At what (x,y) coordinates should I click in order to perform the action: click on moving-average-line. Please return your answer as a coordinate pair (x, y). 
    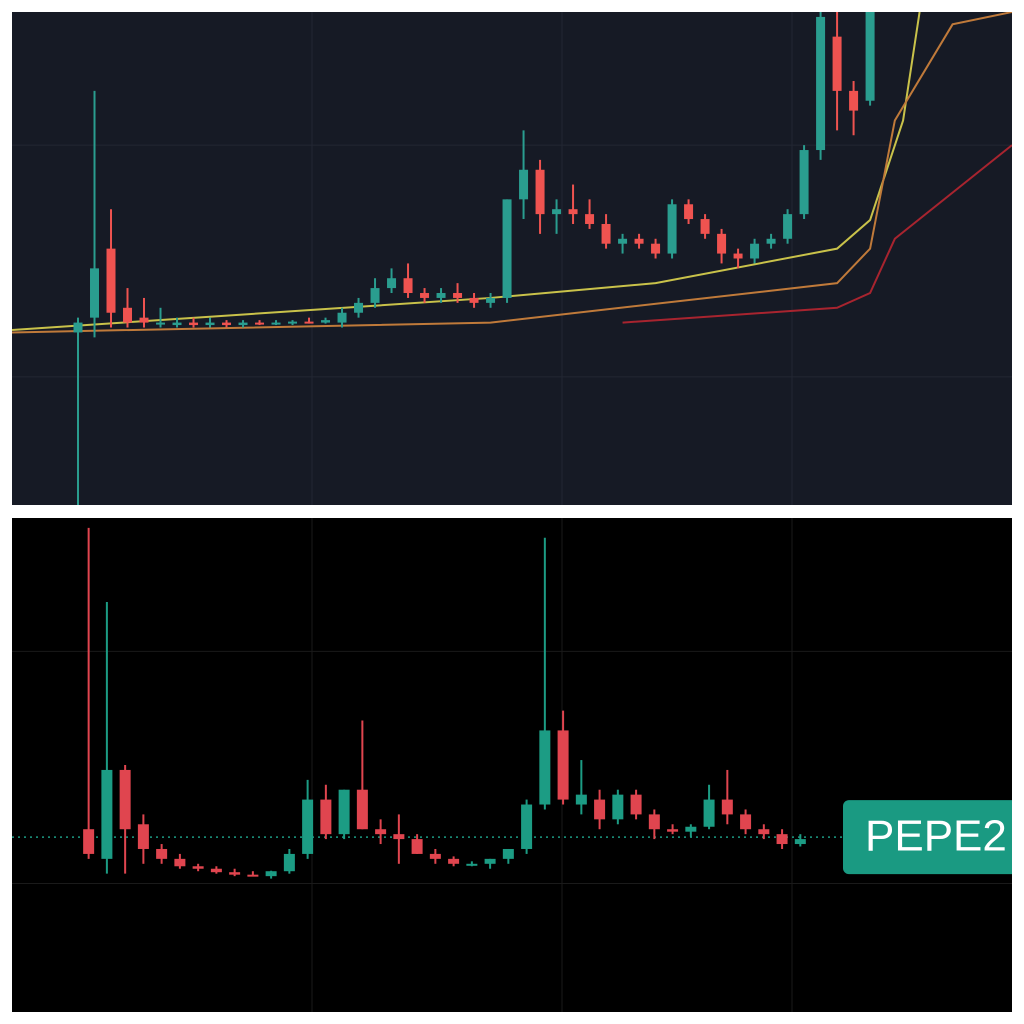
    Looking at the image, I should click on (817, 234).